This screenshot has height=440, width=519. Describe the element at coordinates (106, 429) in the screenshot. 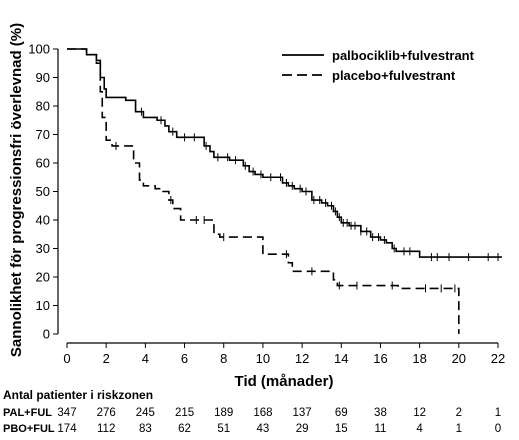

I see `risk-value: 112` at that location.